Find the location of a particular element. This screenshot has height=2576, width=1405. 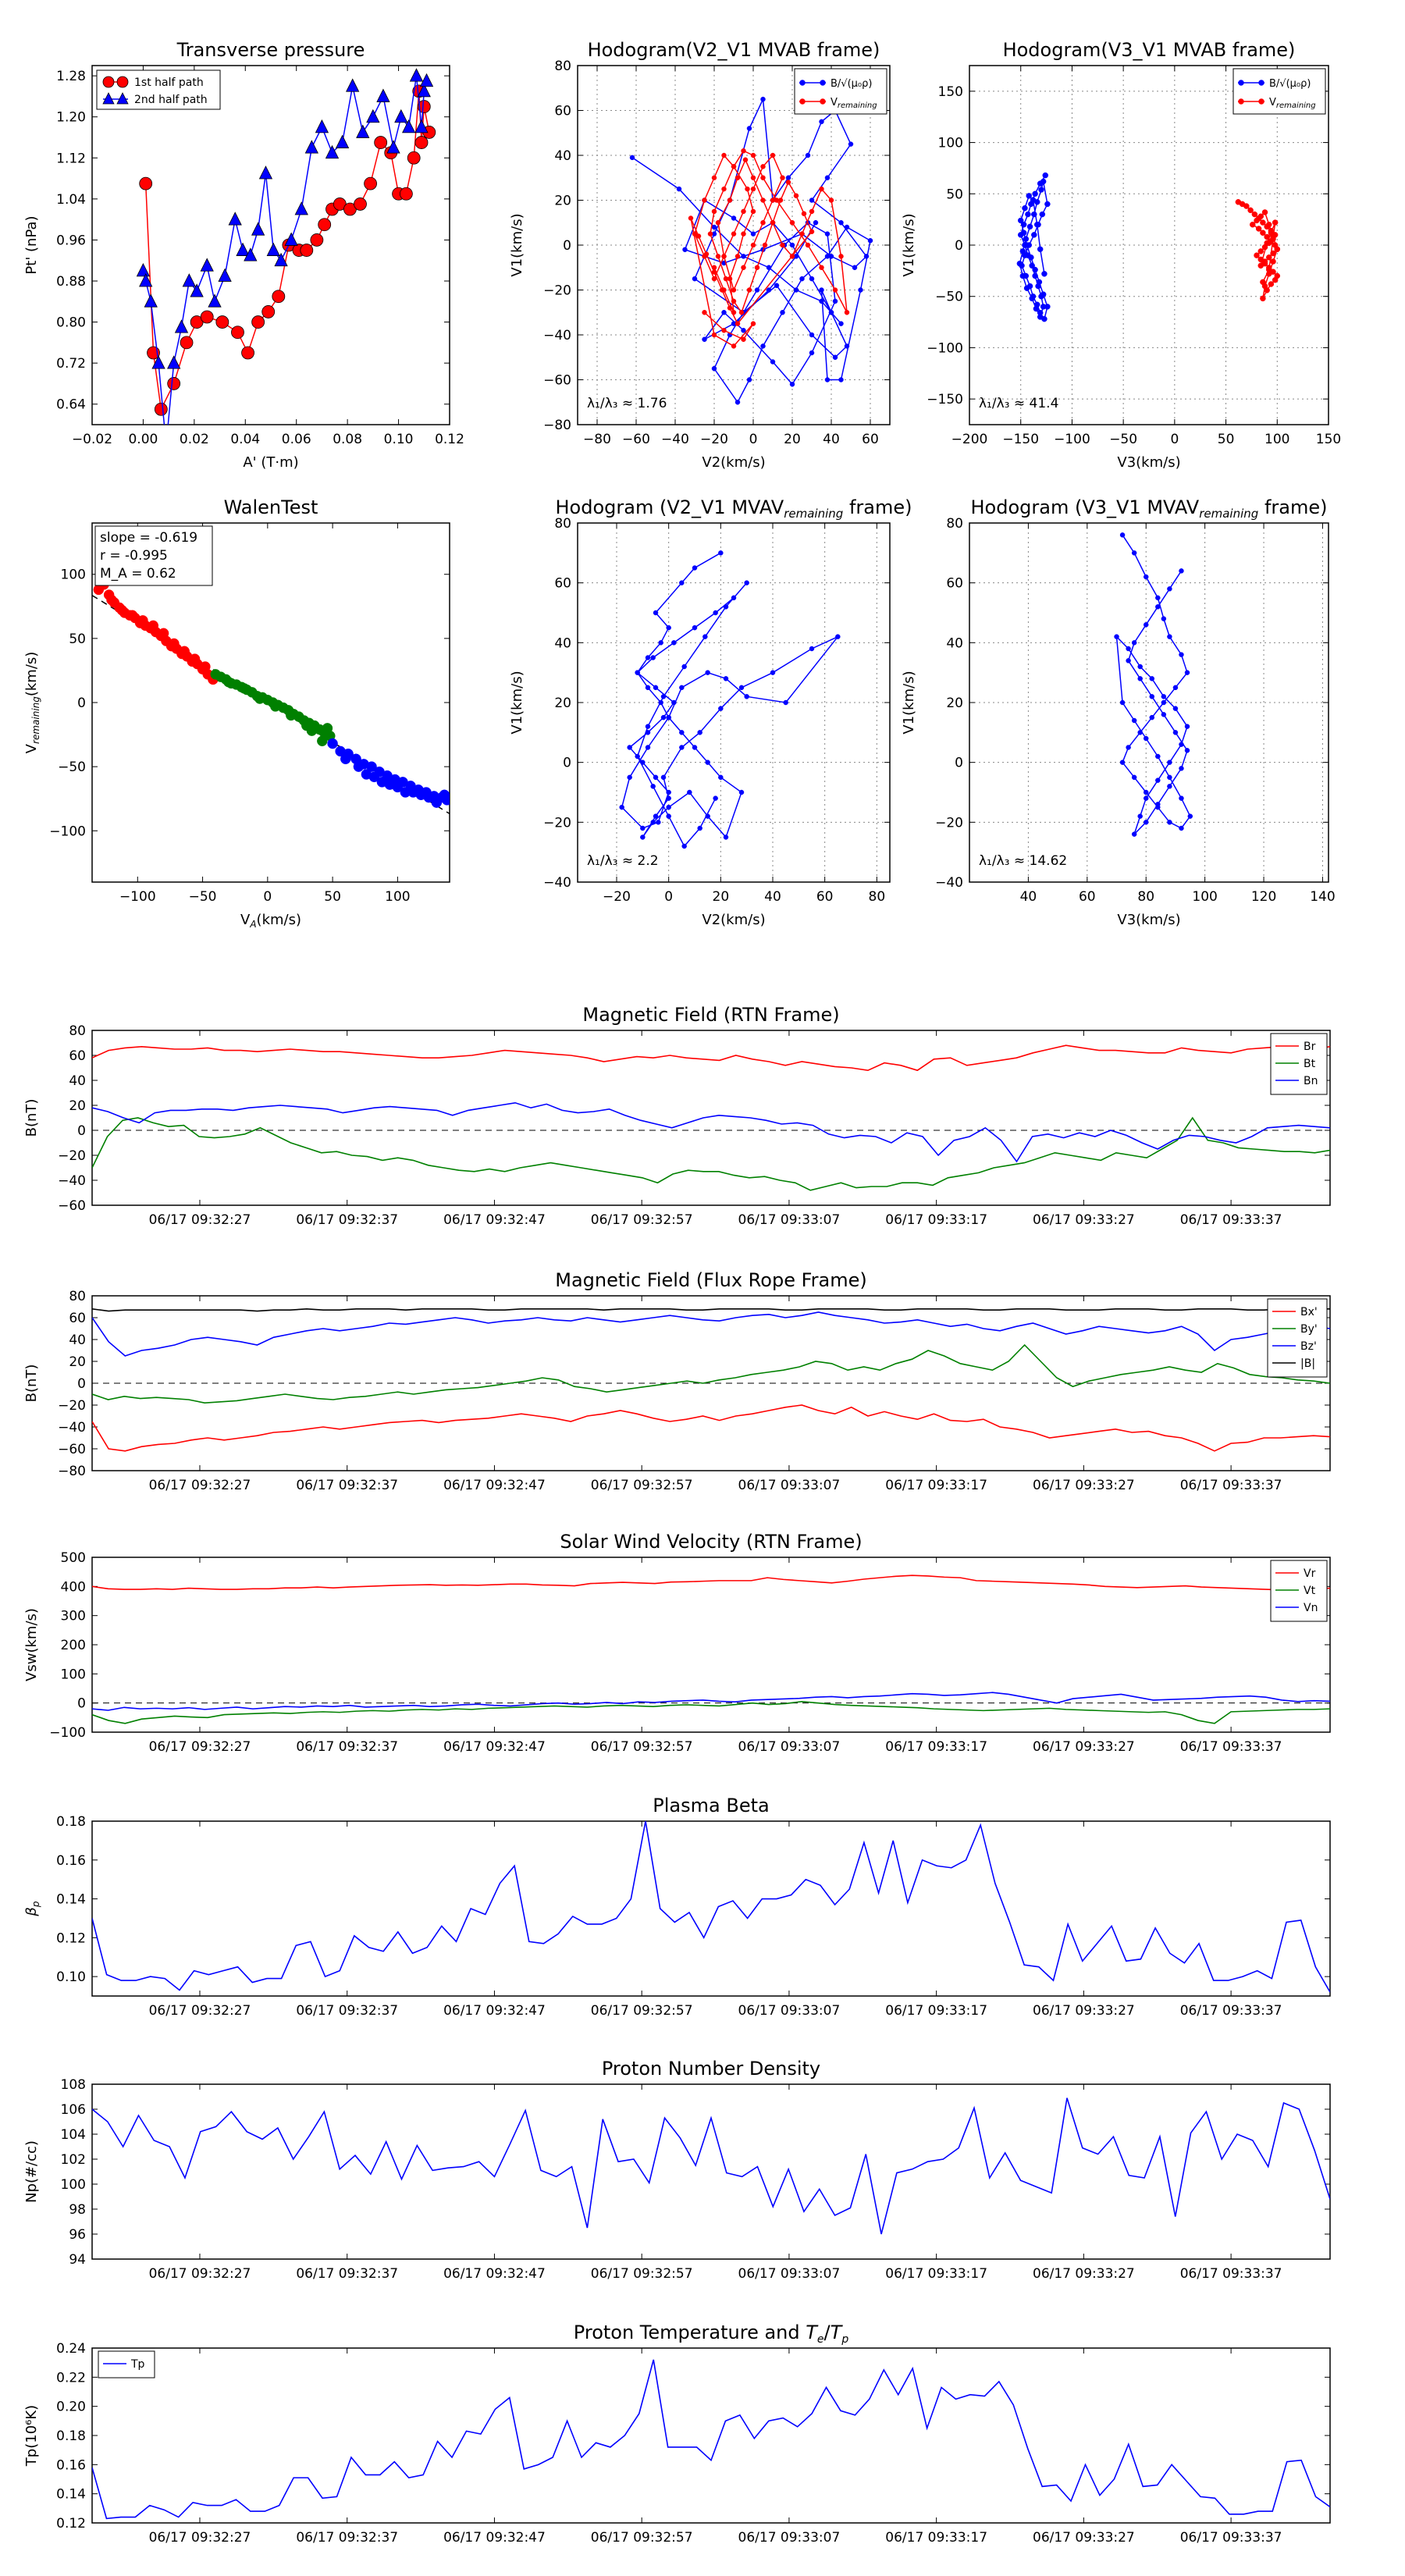

series-line-vn is located at coordinates (711, 1701).